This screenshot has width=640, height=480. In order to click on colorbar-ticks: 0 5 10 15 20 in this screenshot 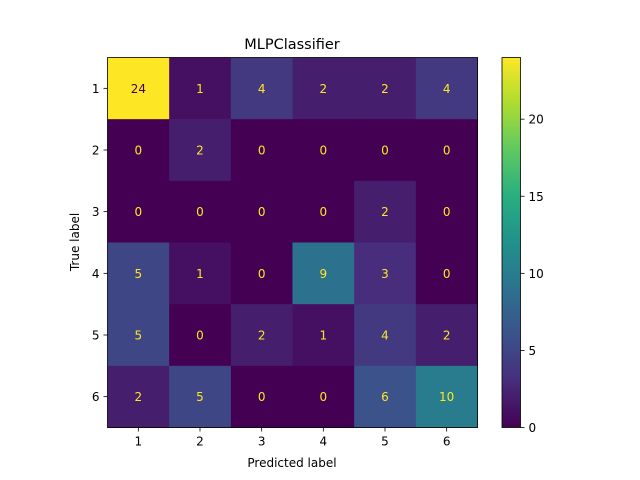, I will do `click(532, 274)`.